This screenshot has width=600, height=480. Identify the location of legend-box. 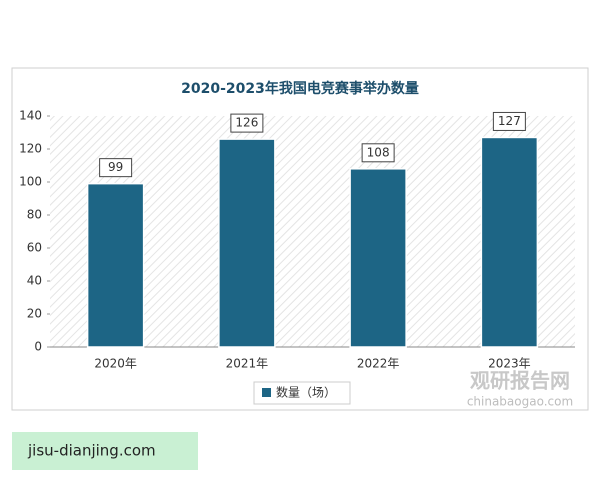
(302, 393).